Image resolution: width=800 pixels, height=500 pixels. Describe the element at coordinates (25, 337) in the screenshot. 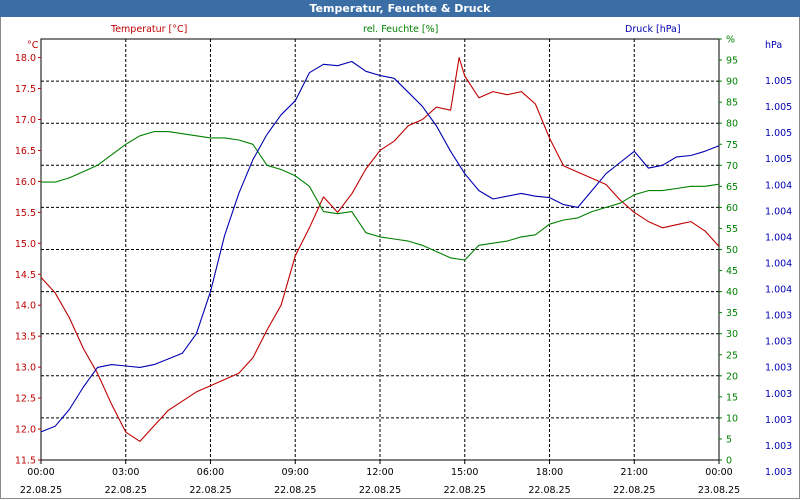

I see `temperature-tick-label: 13.5` at that location.